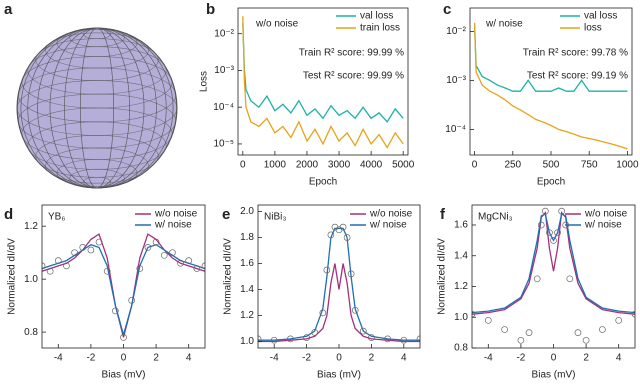  What do you see at coordinates (210, 9) in the screenshot?
I see `panel-label: b` at bounding box center [210, 9].